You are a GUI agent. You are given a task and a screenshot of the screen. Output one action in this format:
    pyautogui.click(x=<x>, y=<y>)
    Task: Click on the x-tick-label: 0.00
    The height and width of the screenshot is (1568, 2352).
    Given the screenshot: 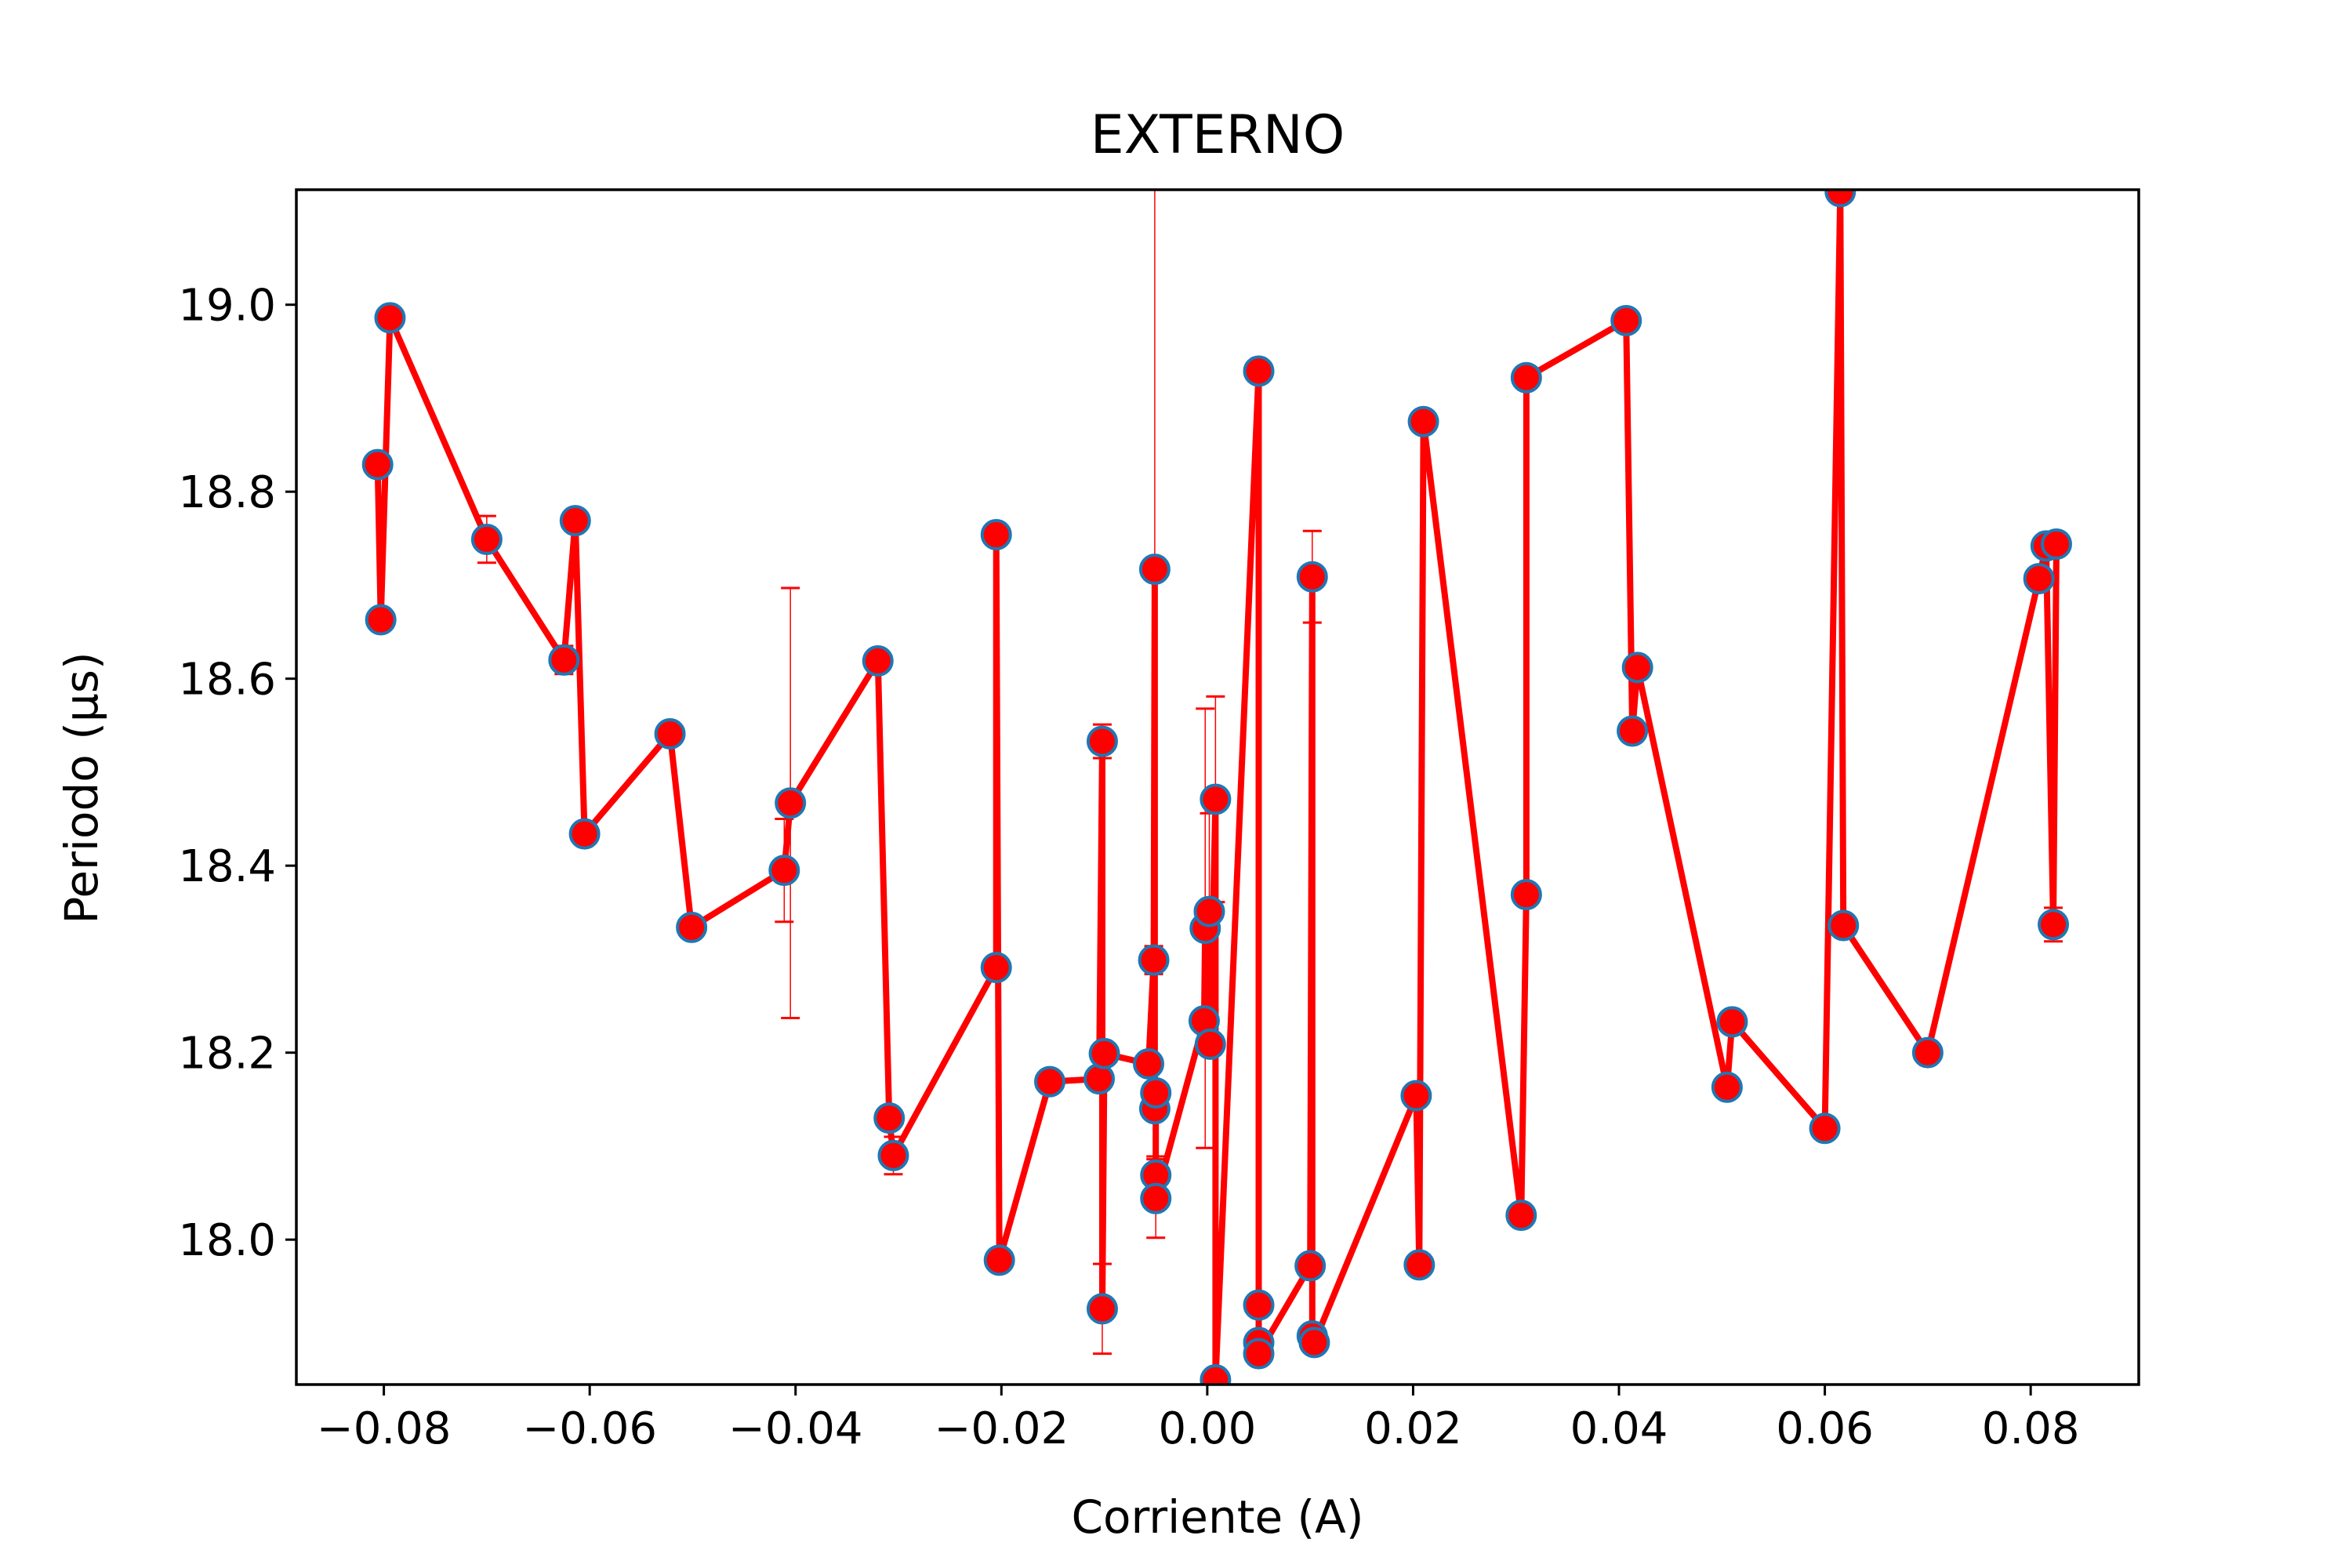 What is the action you would take?
    pyautogui.click(x=1208, y=1428)
    